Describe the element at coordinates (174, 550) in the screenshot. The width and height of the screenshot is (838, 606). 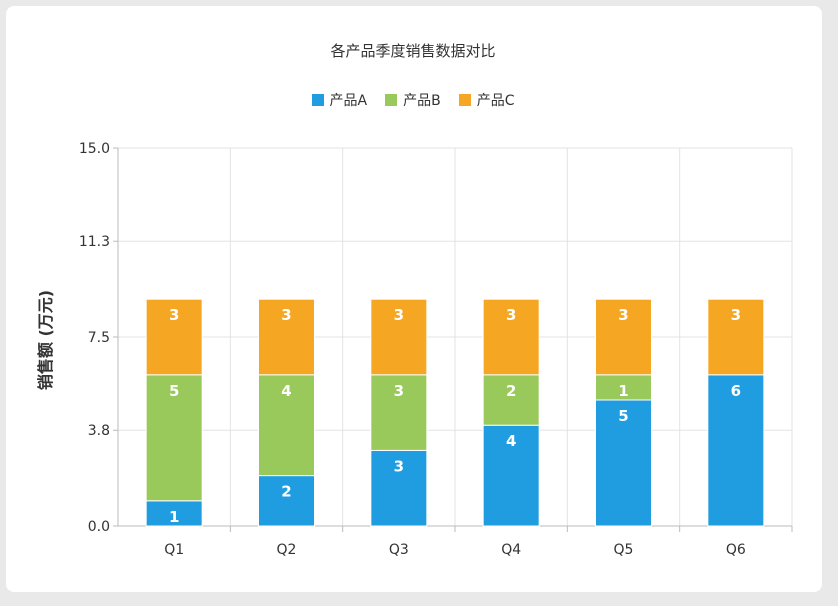
I see `x-tick-label: Q1` at that location.